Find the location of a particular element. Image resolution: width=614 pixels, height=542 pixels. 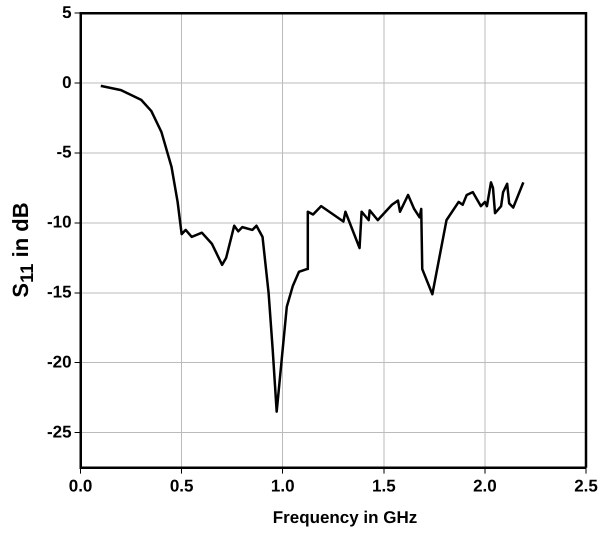

x-tick-label: 2.0 is located at coordinates (485, 486).